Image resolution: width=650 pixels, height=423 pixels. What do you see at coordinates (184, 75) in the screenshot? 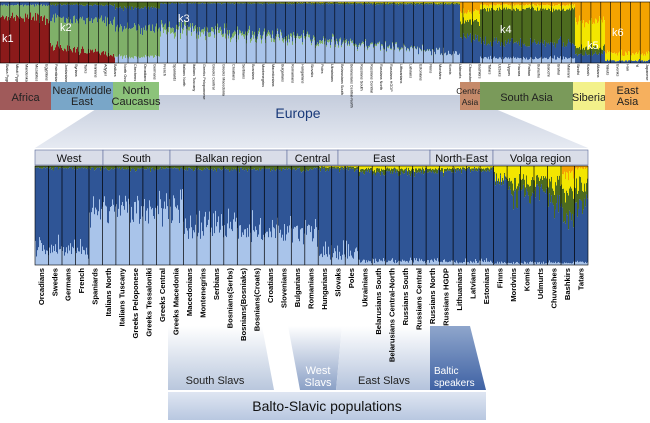
I see `top-pop-label: Italians North` at bounding box center [184, 75].